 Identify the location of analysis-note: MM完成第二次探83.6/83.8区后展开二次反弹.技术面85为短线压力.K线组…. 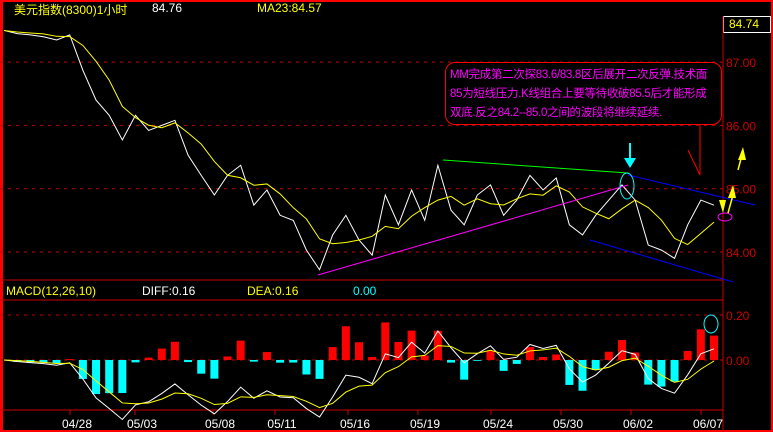
(583, 93).